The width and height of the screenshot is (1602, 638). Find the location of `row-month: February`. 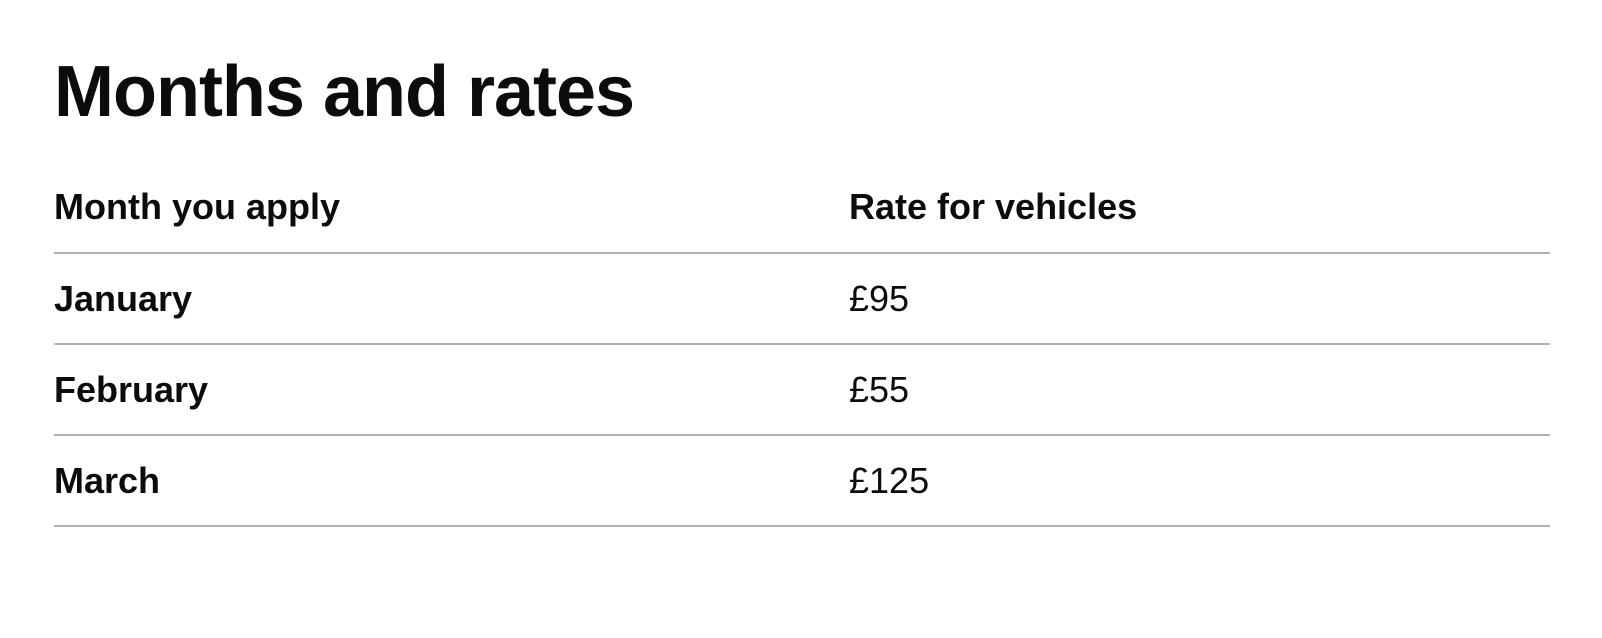

row-month: February is located at coordinates (131, 389).